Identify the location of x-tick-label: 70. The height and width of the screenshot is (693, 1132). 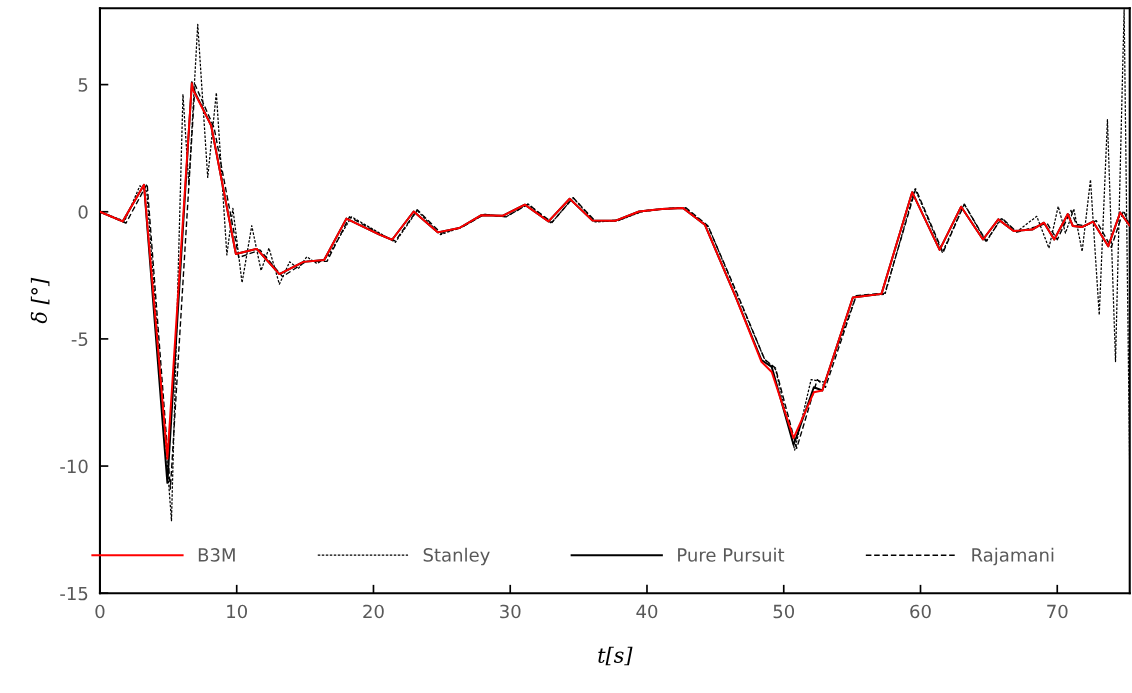
(1057, 611).